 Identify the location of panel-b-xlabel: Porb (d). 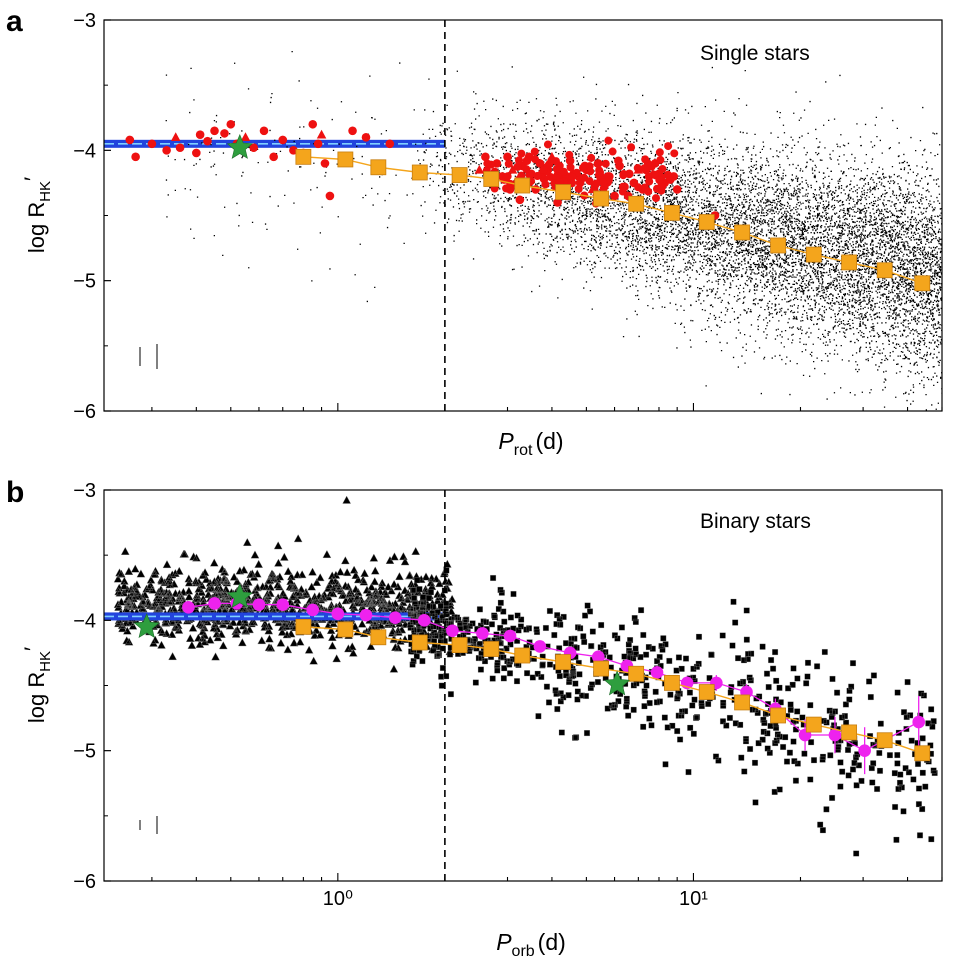
(531, 944).